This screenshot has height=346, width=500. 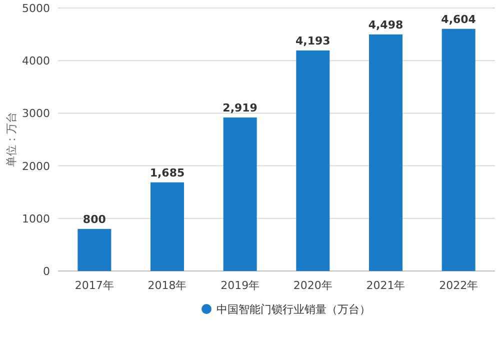 What do you see at coordinates (36, 113) in the screenshot?
I see `y-tick-label: 3000` at bounding box center [36, 113].